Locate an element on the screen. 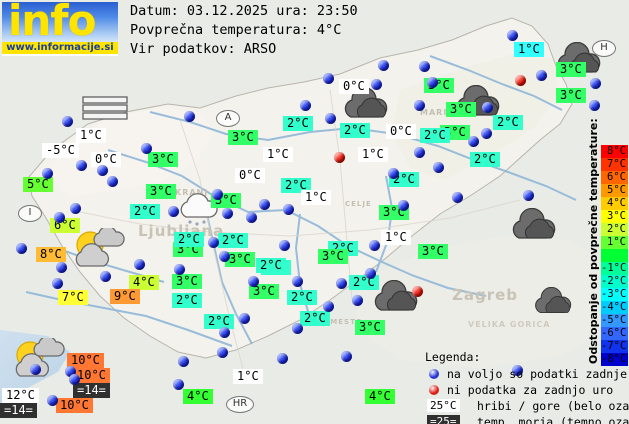 Image resolution: width=629 pixels, height=424 pixels. scale-step: -5°C is located at coordinates (614, 320).